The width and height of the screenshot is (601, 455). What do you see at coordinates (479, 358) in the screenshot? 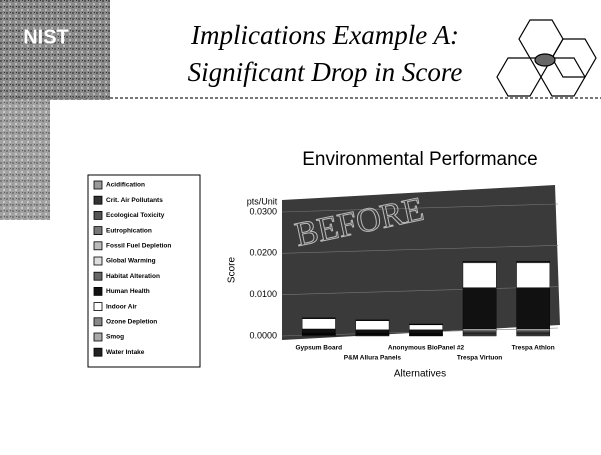
I see `x-tick-label: Trespa Virtuon` at bounding box center [479, 358].